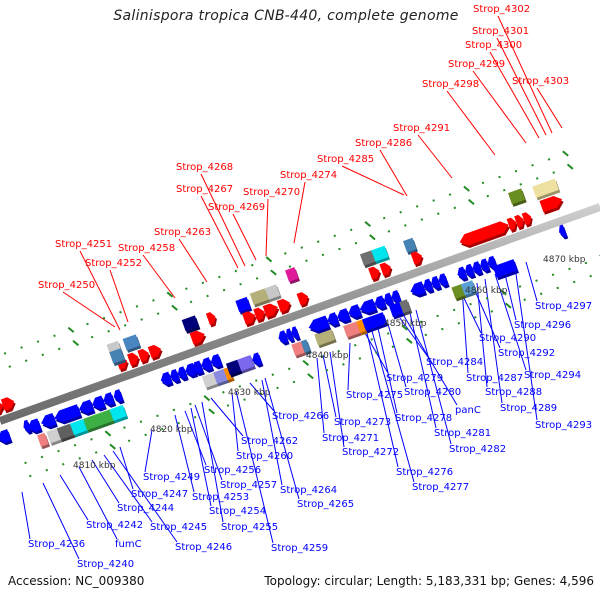 The height and width of the screenshot is (600, 600). What do you see at coordinates (493, 45) in the screenshot?
I see `gene-label-forward: Strop_4300` at bounding box center [493, 45].